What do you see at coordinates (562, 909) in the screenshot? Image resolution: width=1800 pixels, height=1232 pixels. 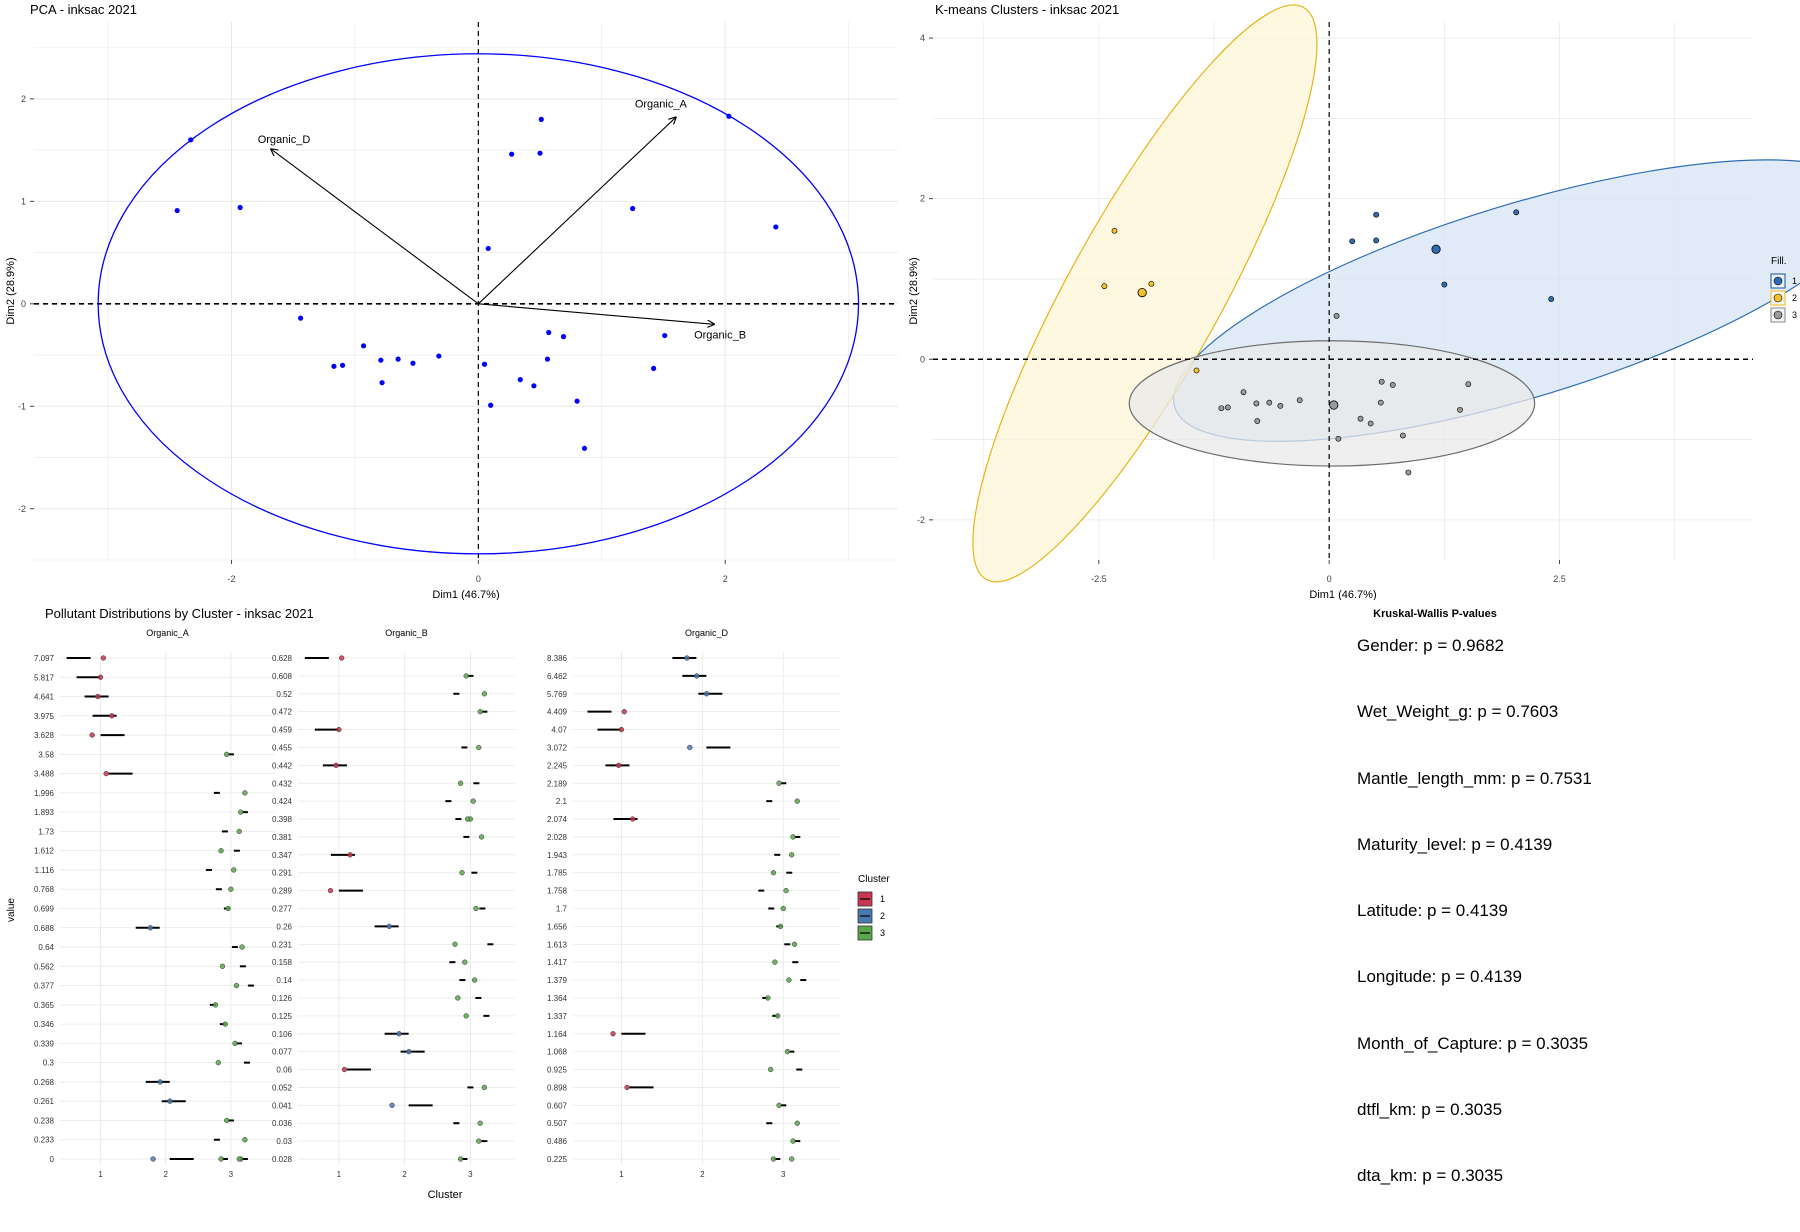 I see `dist-y-tick-label: 1.7` at bounding box center [562, 909].